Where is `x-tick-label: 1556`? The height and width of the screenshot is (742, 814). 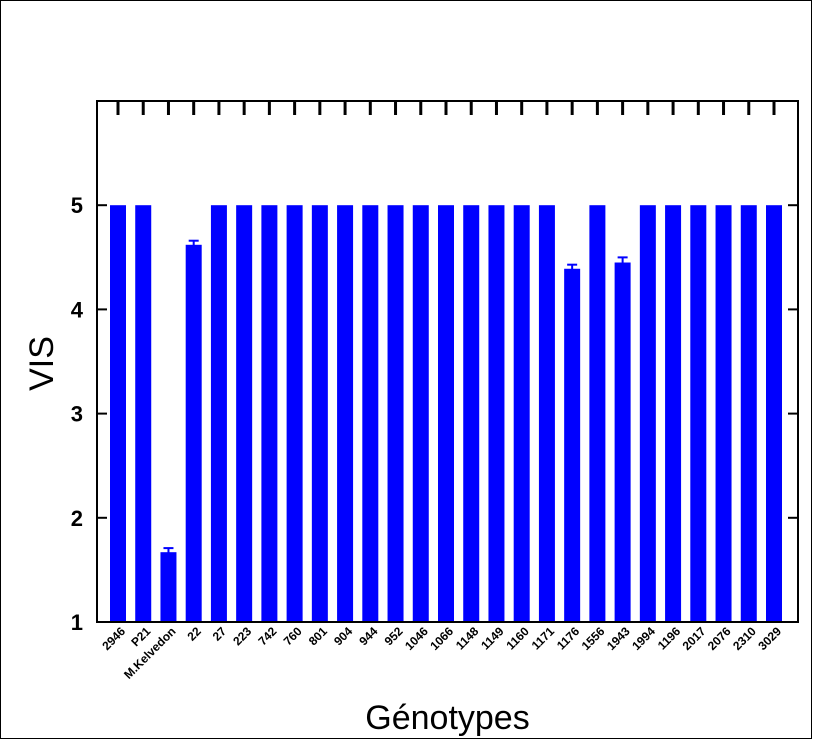
x-tick-label: 1556 is located at coordinates (593, 638).